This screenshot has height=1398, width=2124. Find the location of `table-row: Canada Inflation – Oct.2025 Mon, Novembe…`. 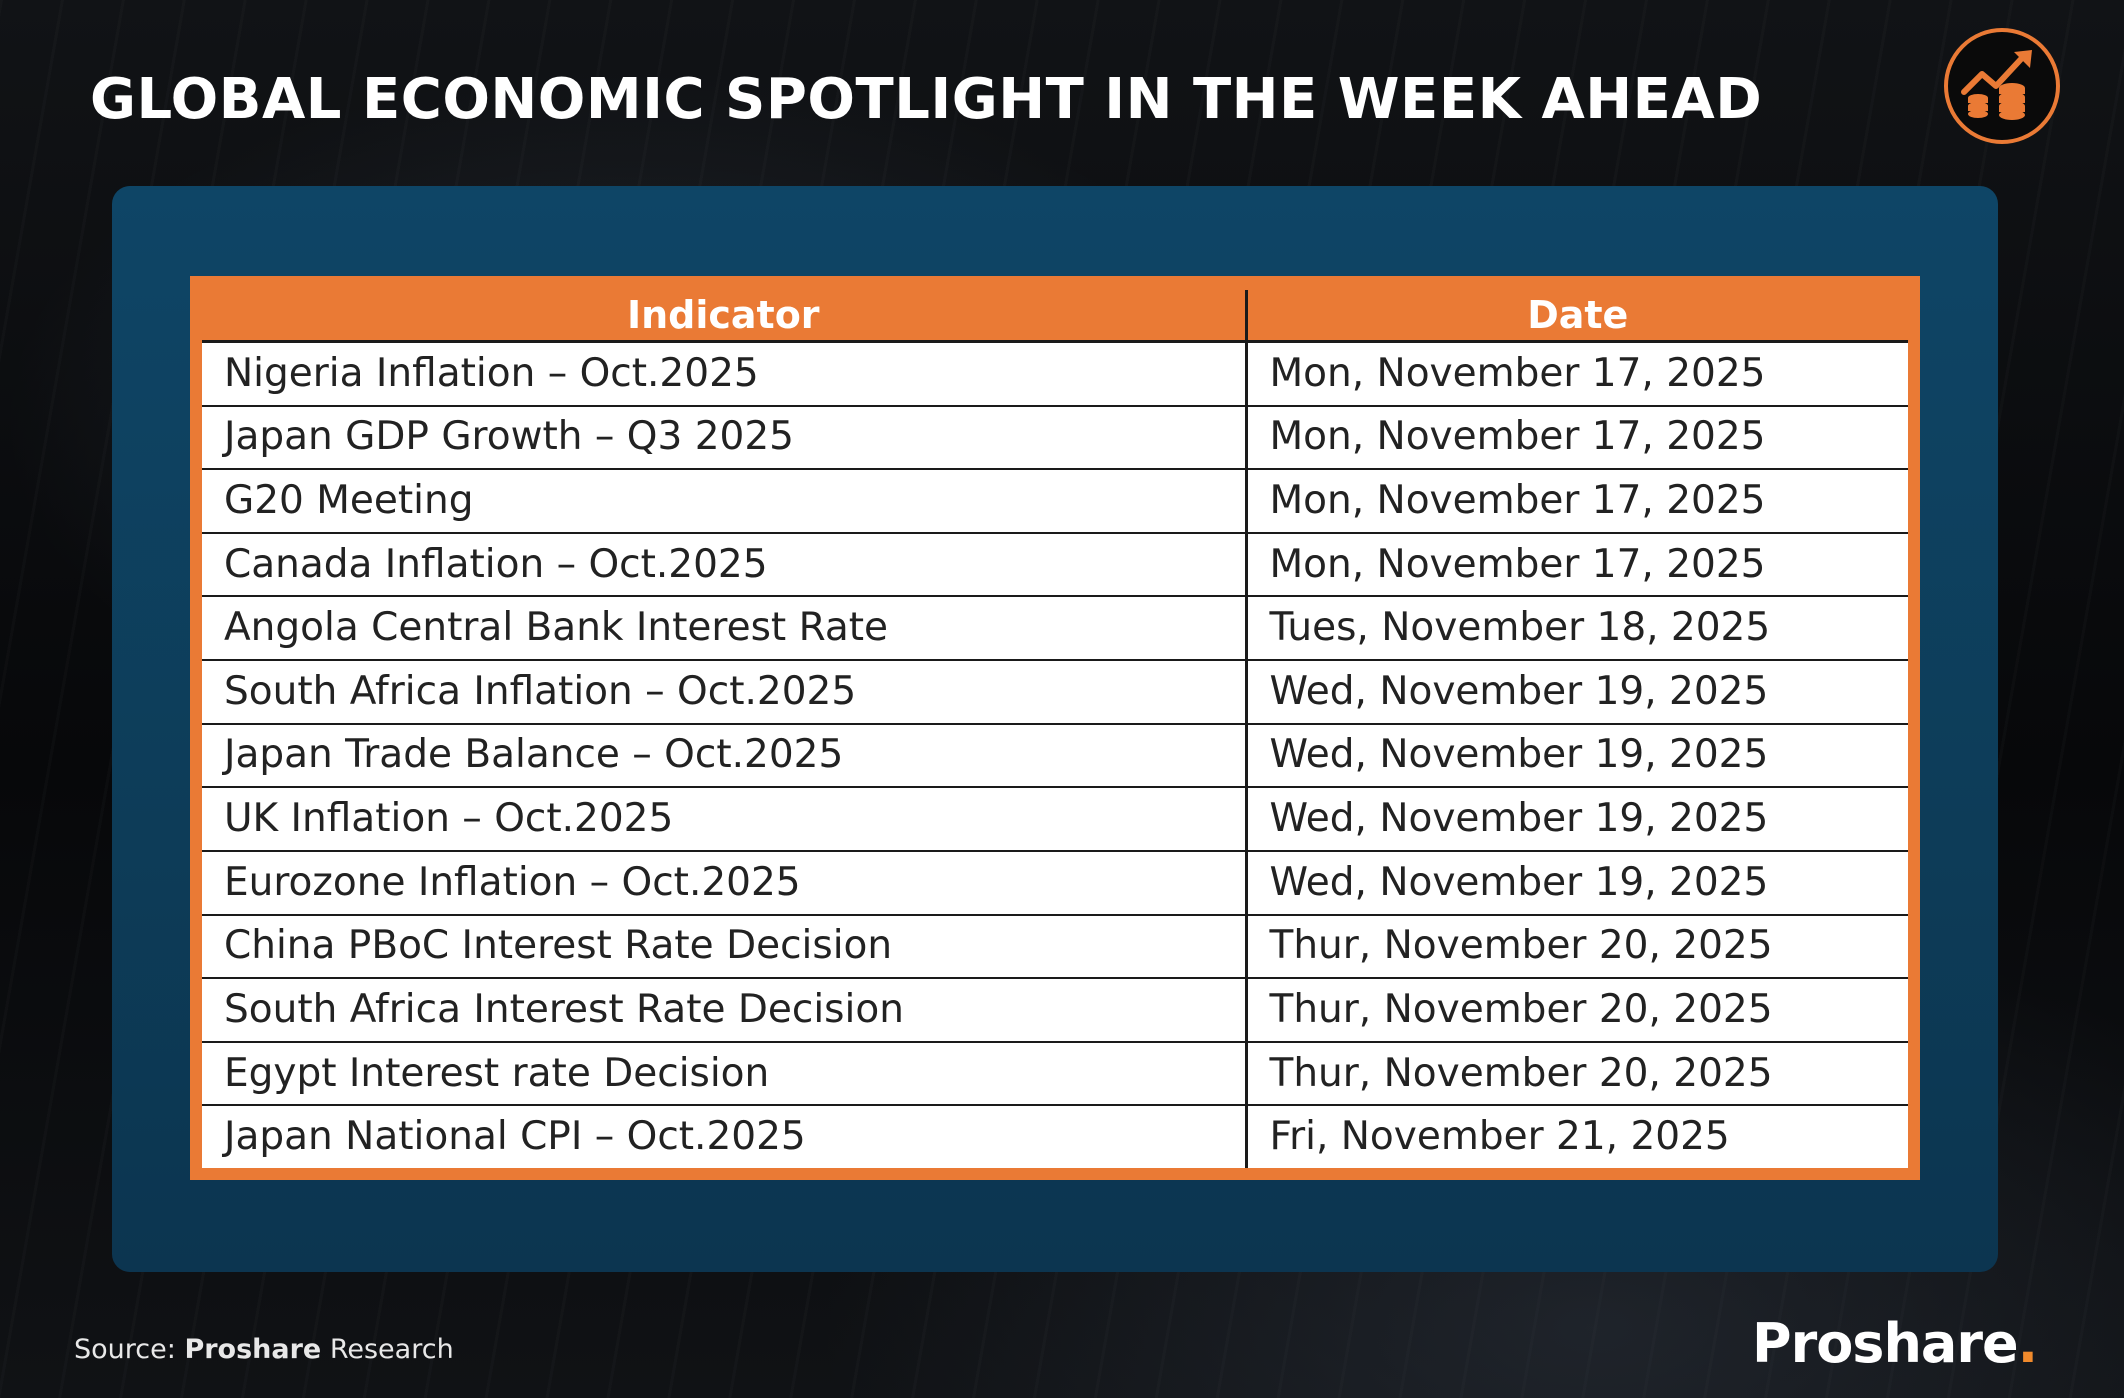

table-row: Canada Inflation – Oct.2025 Mon, Novembe… is located at coordinates (1055, 565).